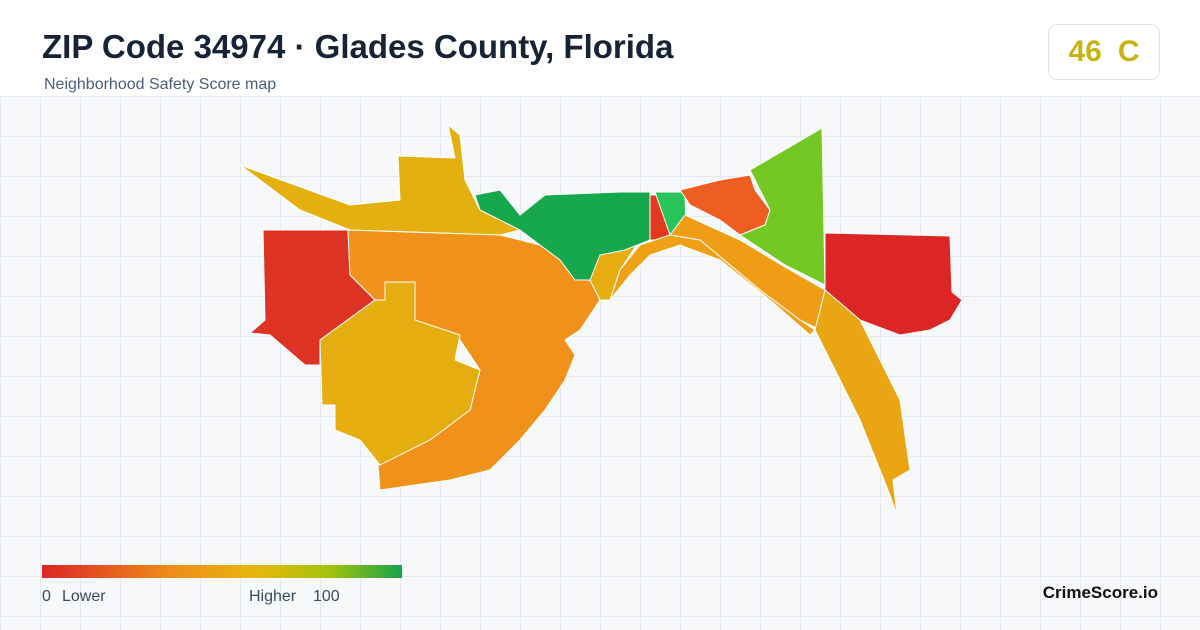 This screenshot has width=1200, height=630. Describe the element at coordinates (326, 596) in the screenshot. I see `legend-max: 100` at that location.